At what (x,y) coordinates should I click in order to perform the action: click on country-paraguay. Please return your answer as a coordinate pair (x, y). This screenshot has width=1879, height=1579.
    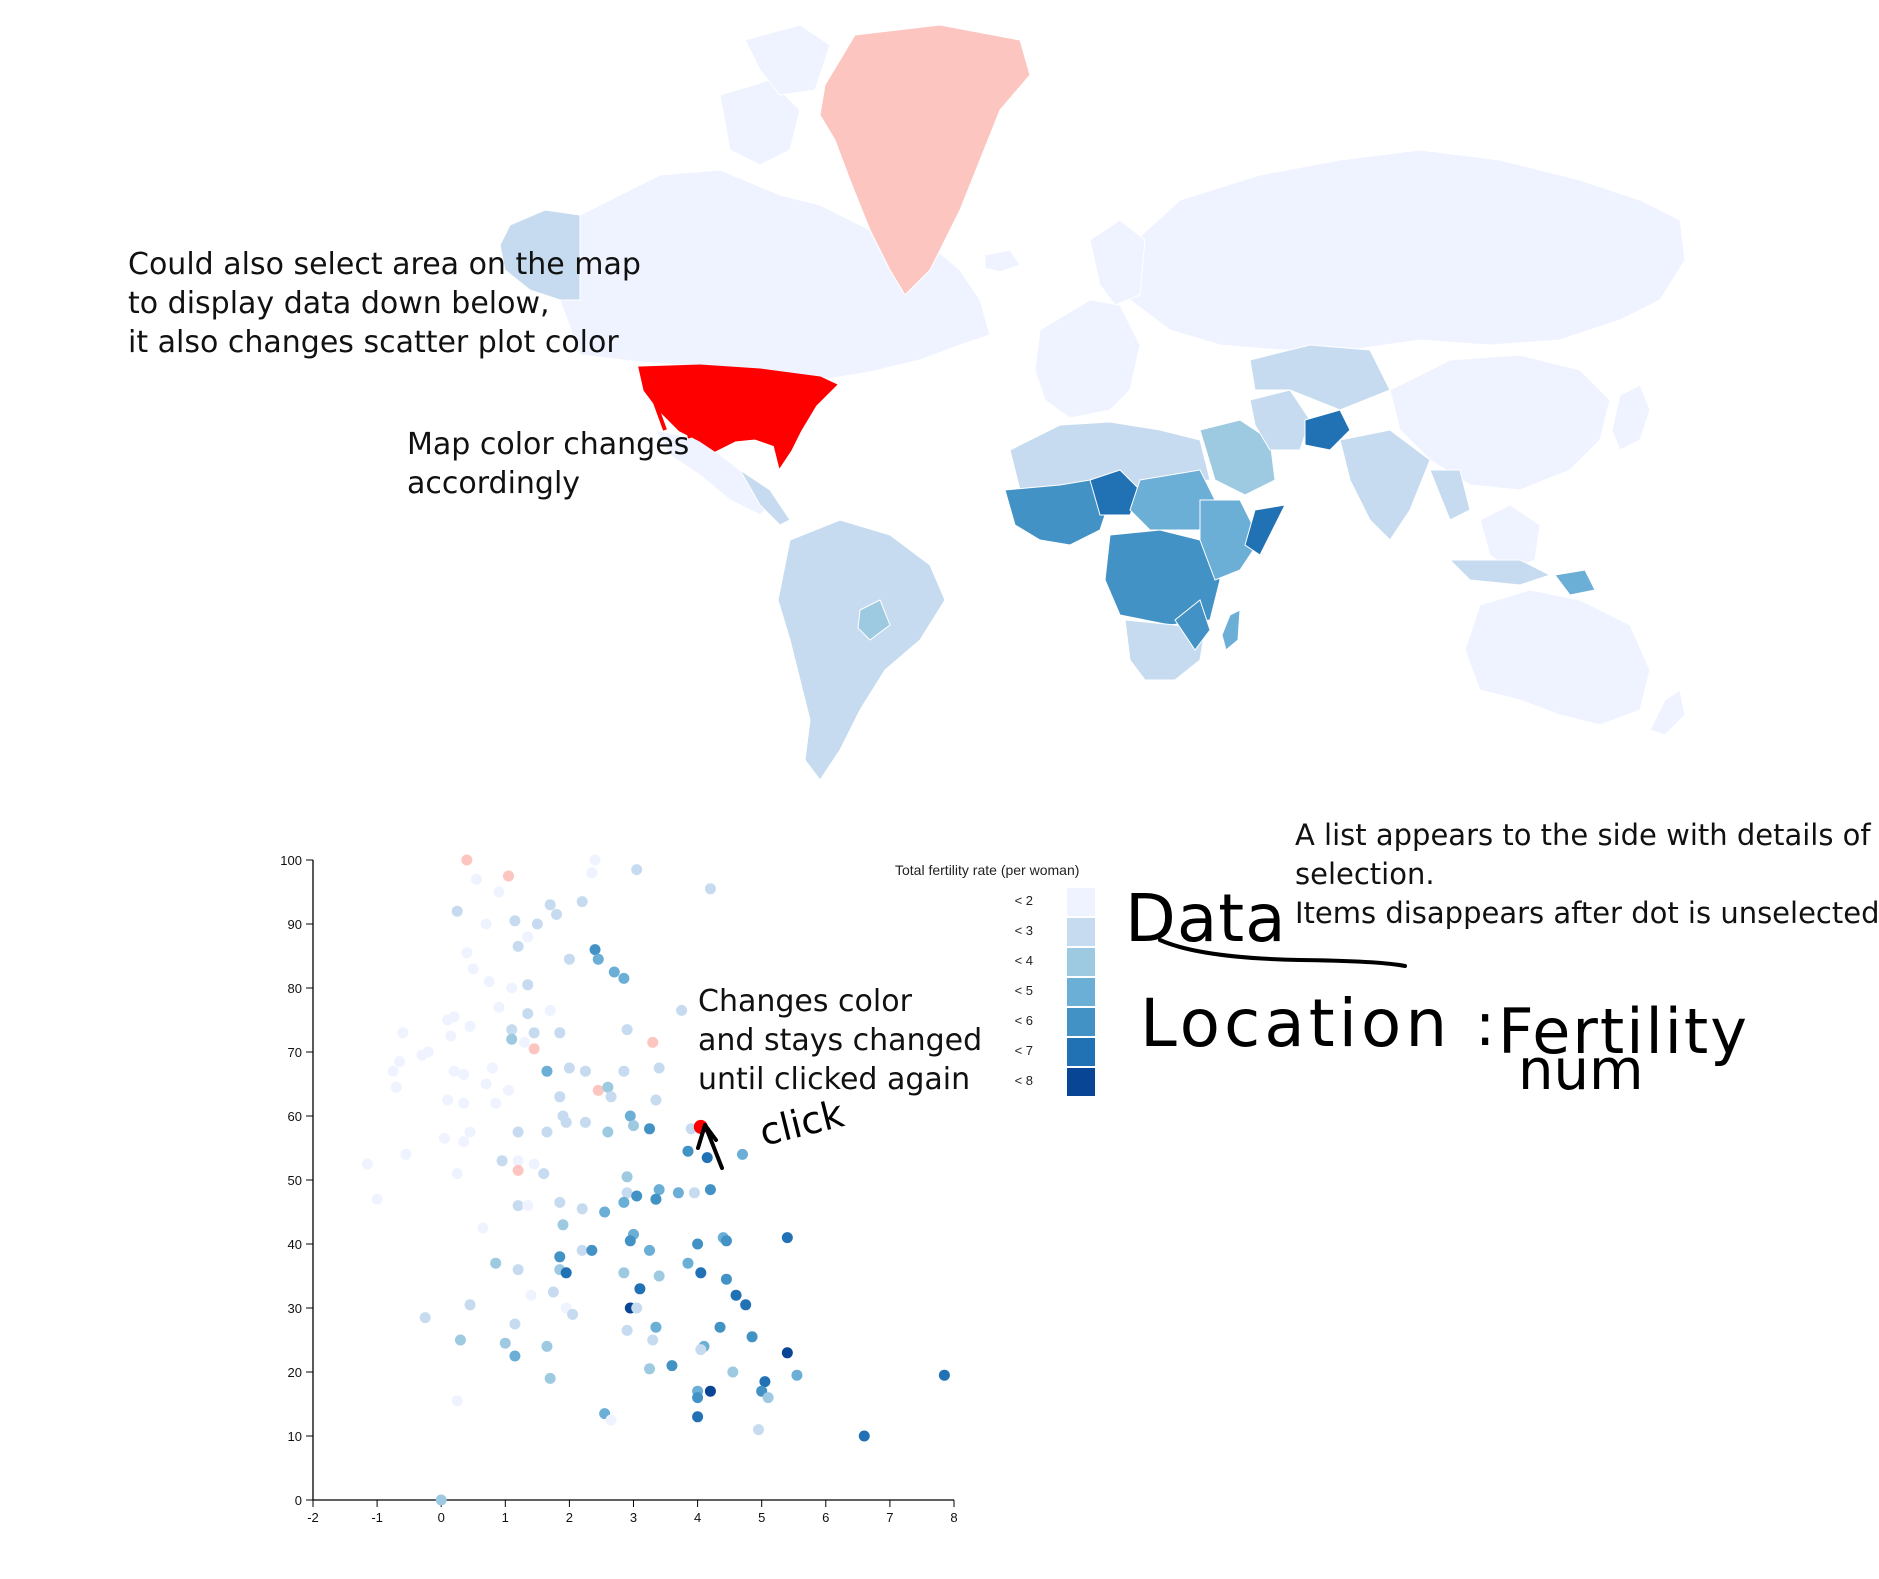
    Looking at the image, I should click on (874, 620).